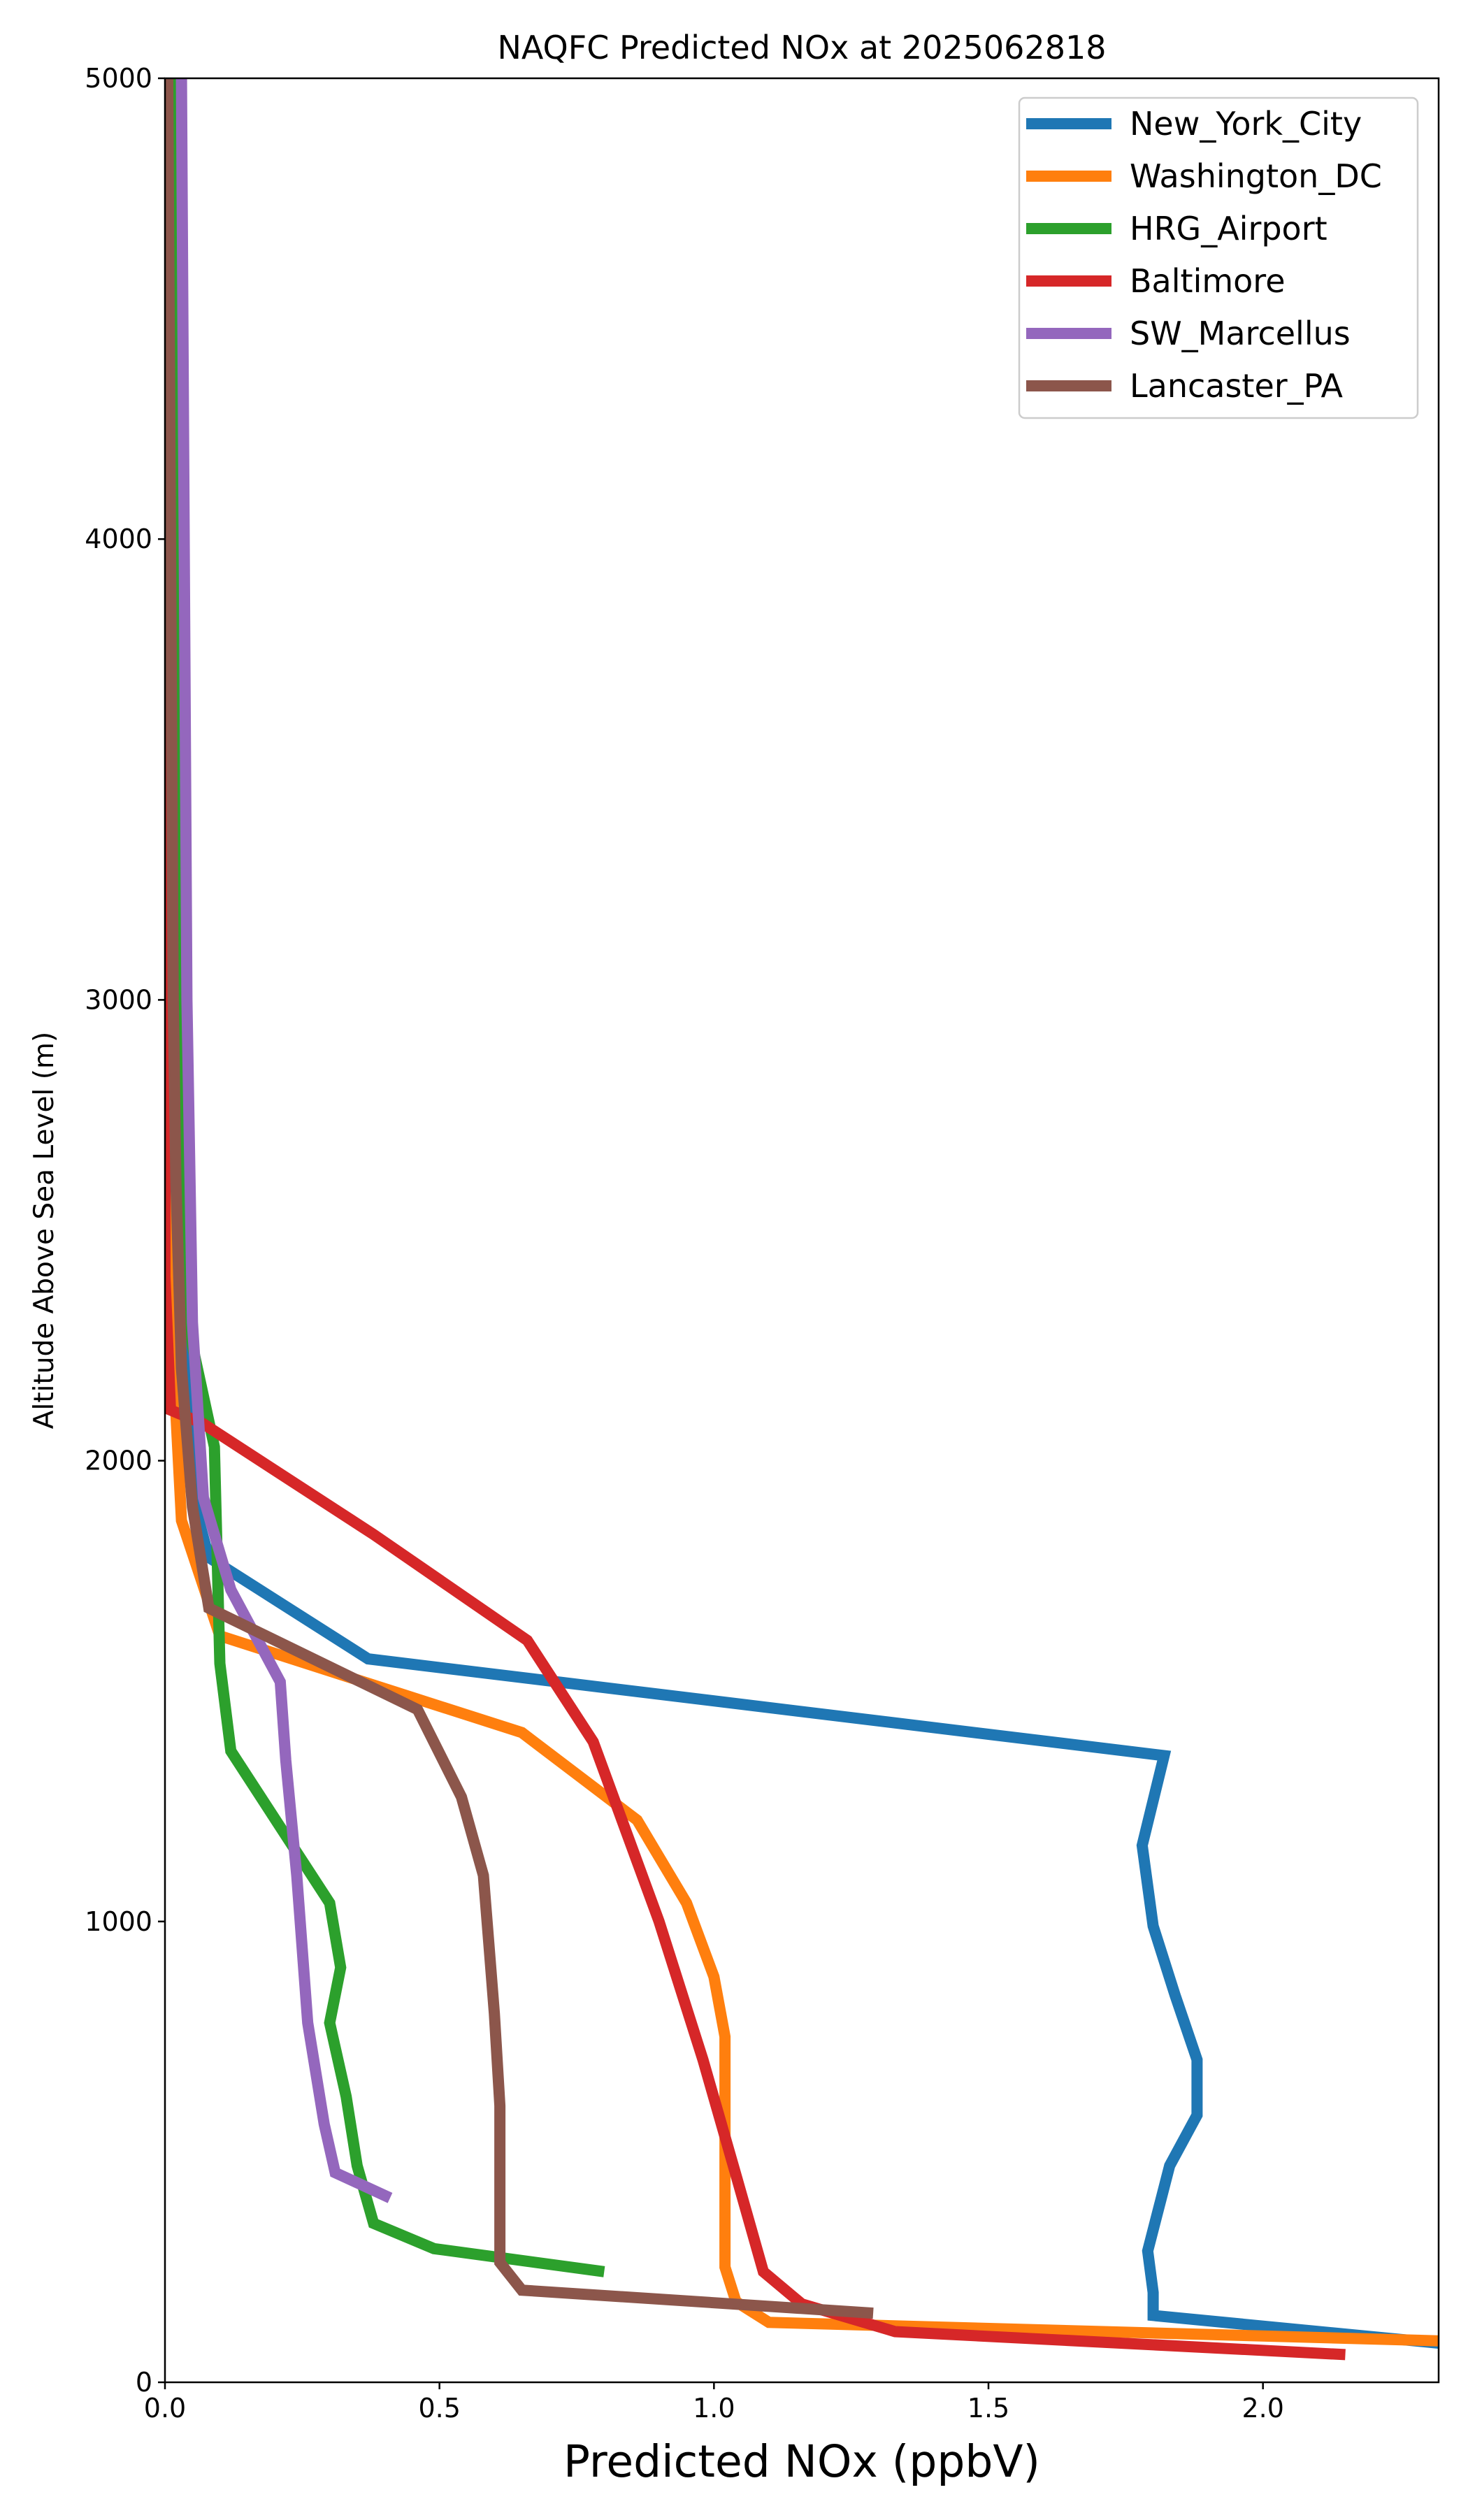 The image size is (1468, 2520). What do you see at coordinates (118, 78) in the screenshot?
I see `y-tick-label: 5000` at bounding box center [118, 78].